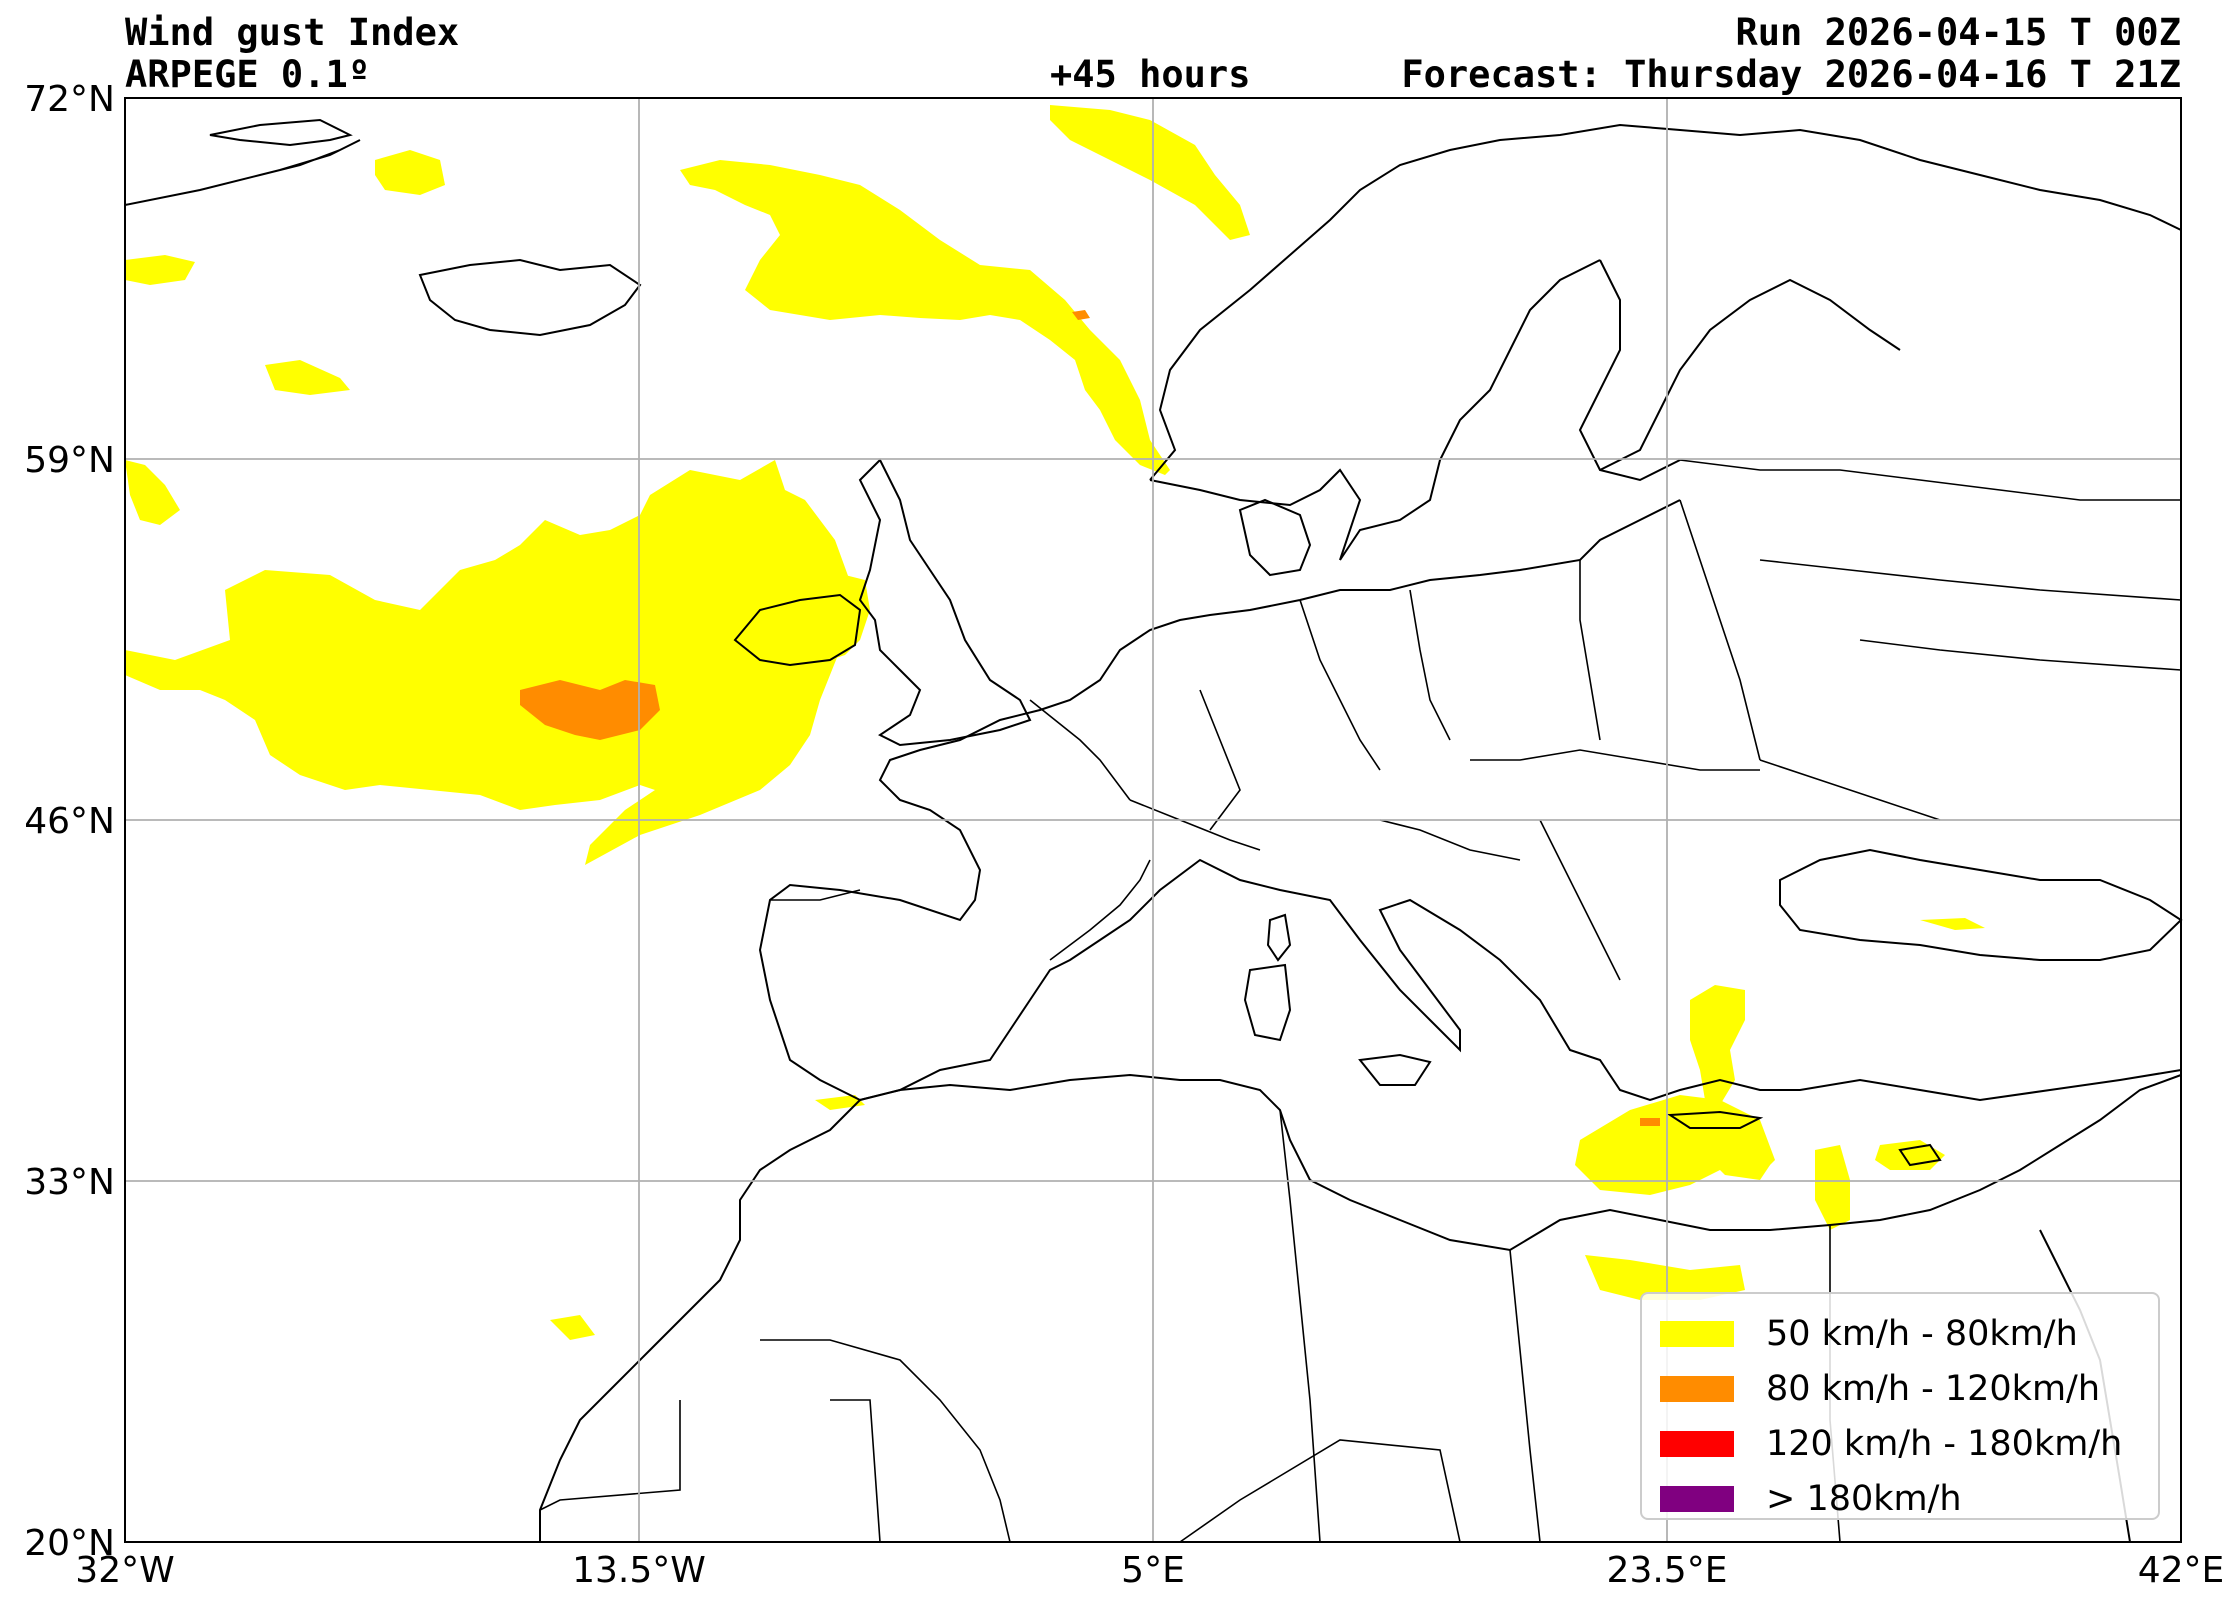 The width and height of the screenshot is (2233, 1604). I want to click on coast-greenland-north, so click(281, 132).